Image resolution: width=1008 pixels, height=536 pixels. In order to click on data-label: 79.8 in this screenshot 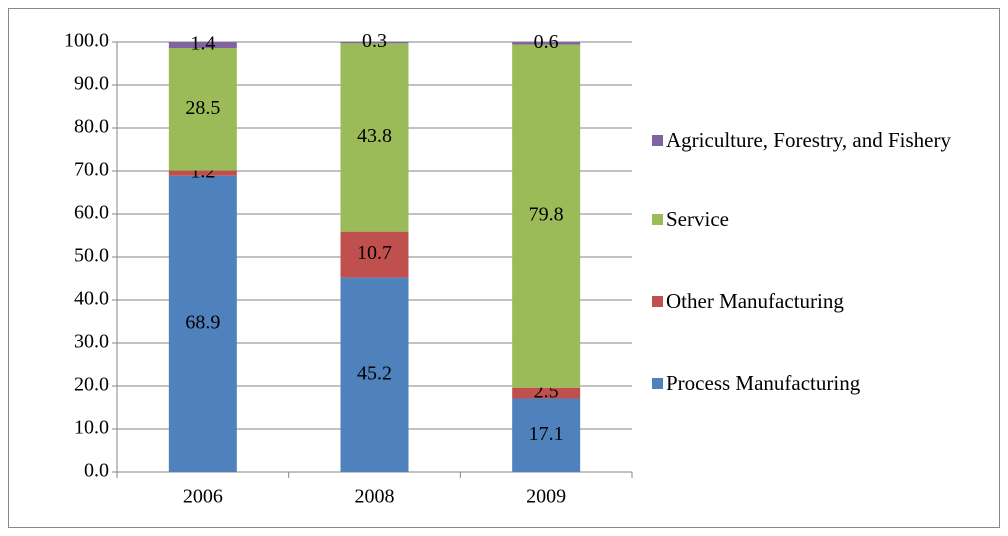, I will do `click(546, 215)`.